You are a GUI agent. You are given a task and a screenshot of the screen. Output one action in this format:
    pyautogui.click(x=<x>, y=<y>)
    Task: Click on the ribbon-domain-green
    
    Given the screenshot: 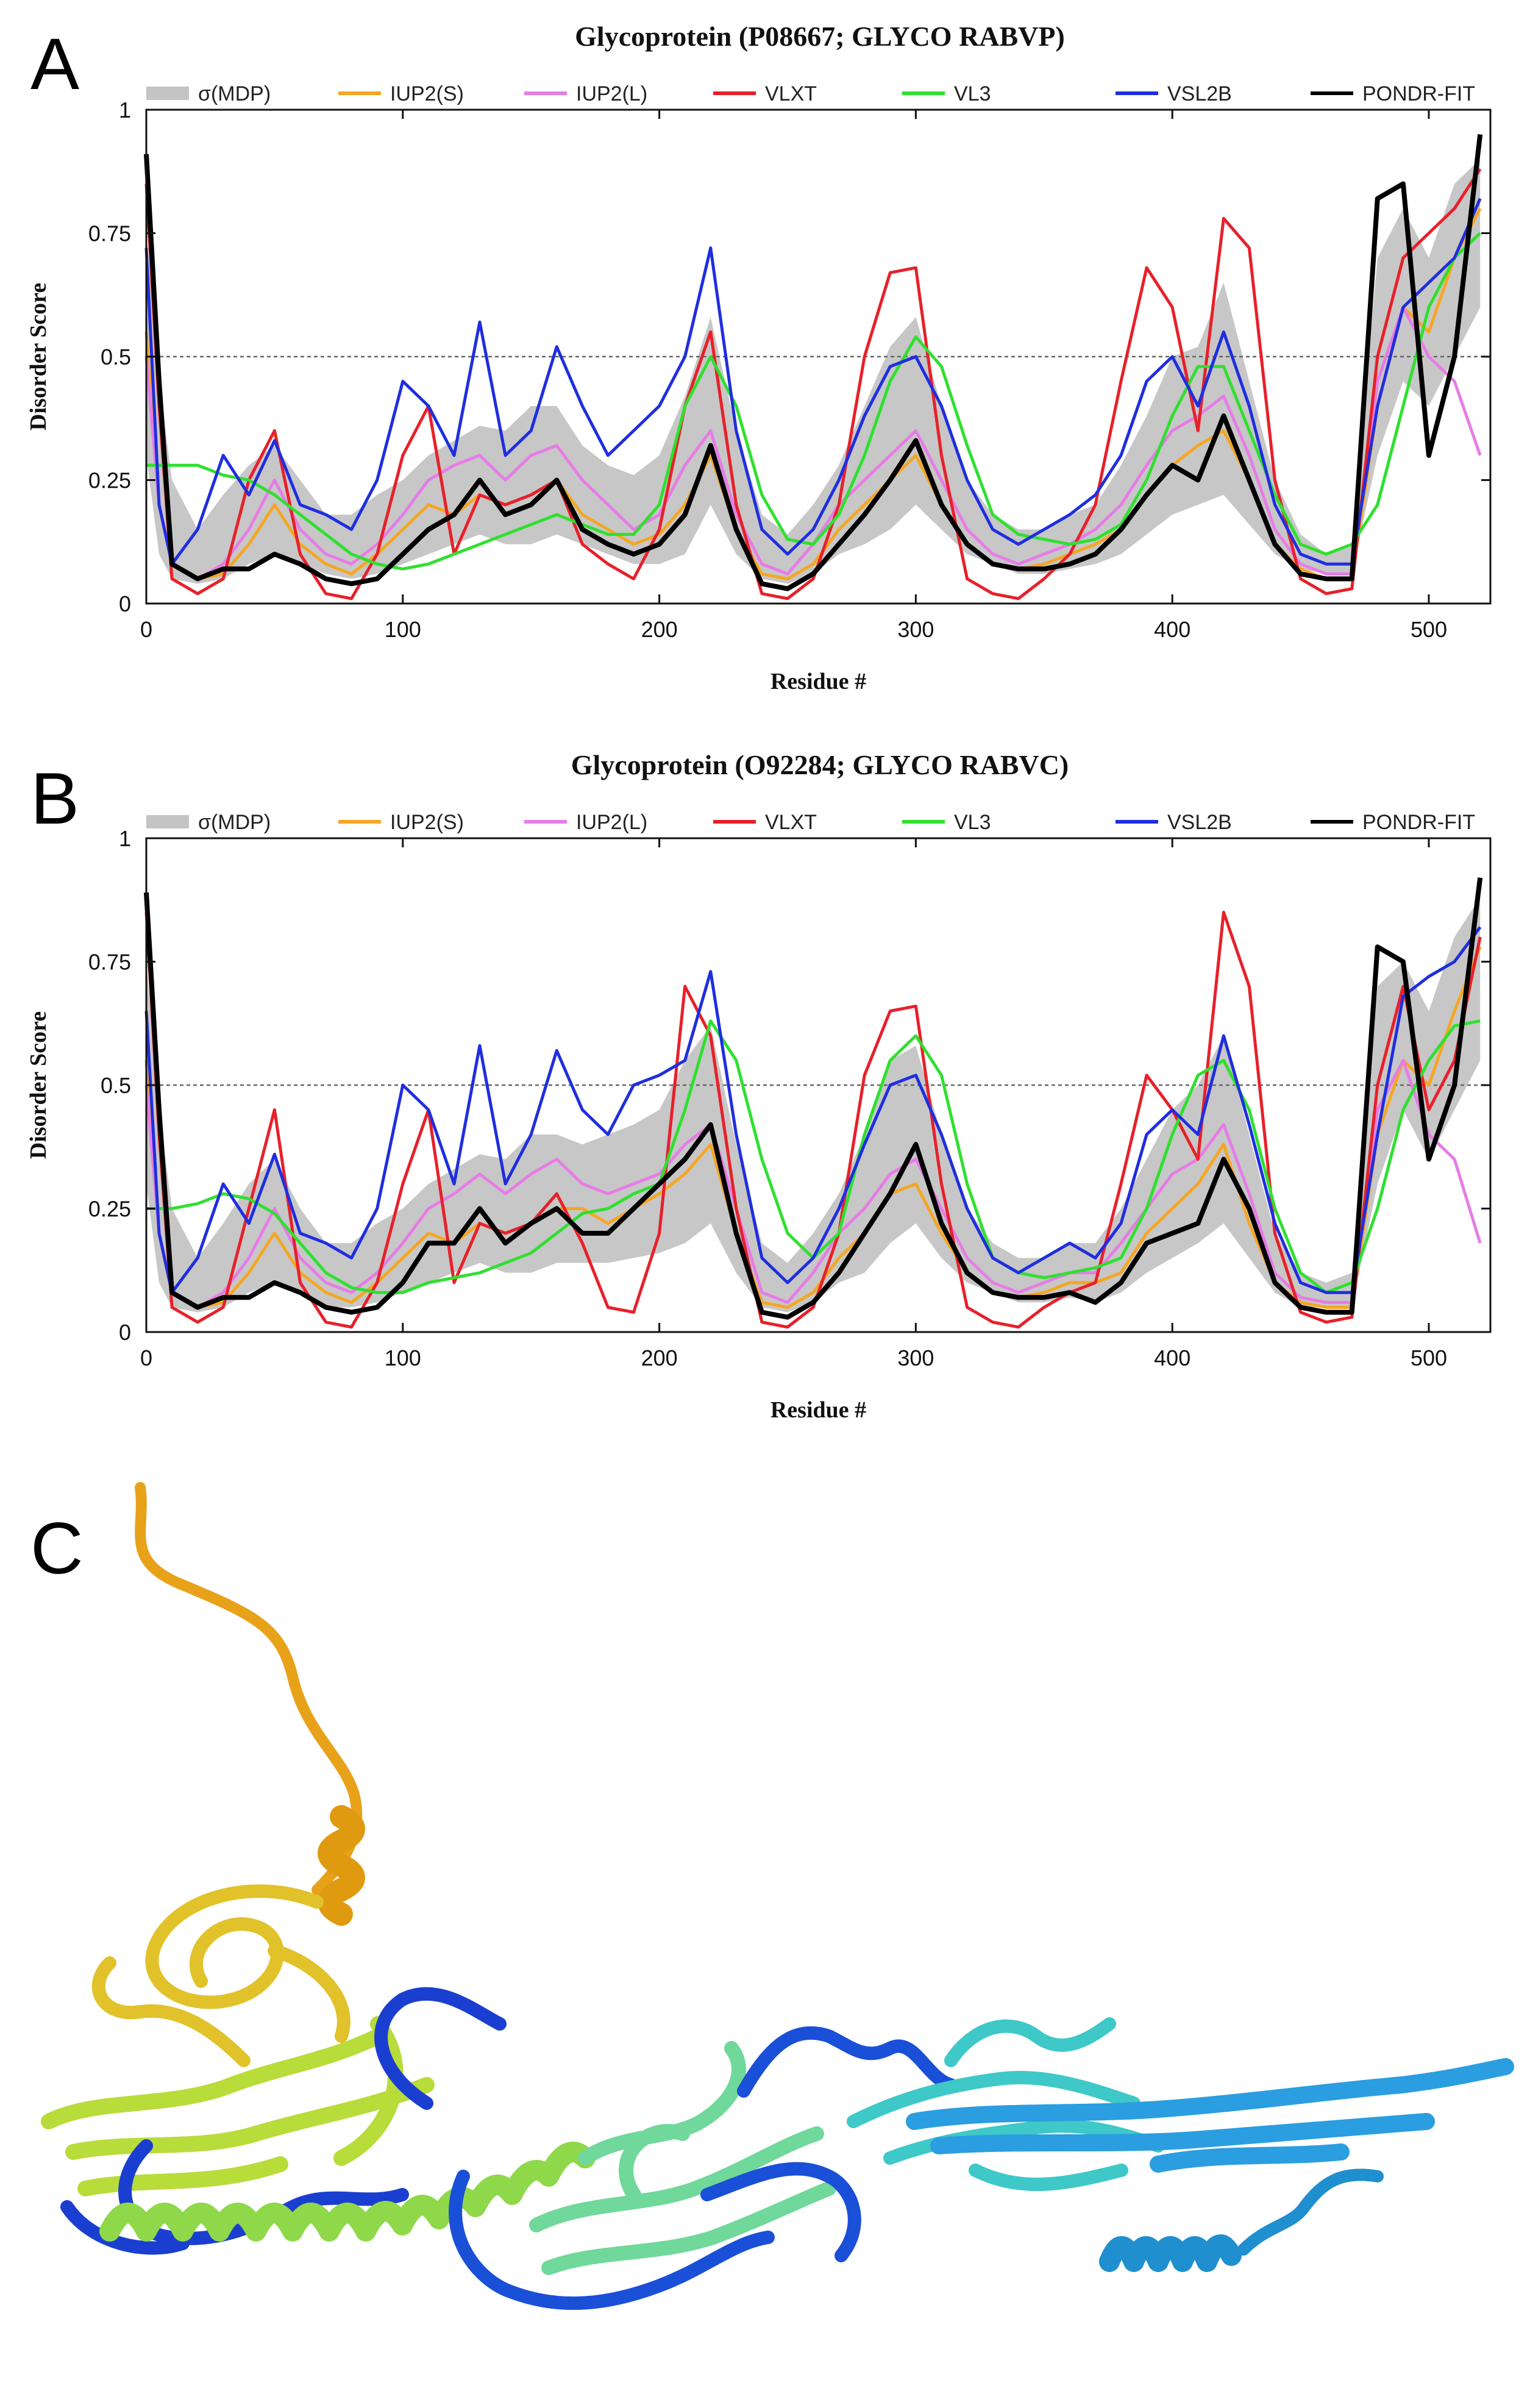 What is the action you would take?
    pyautogui.click(x=682, y=2158)
    